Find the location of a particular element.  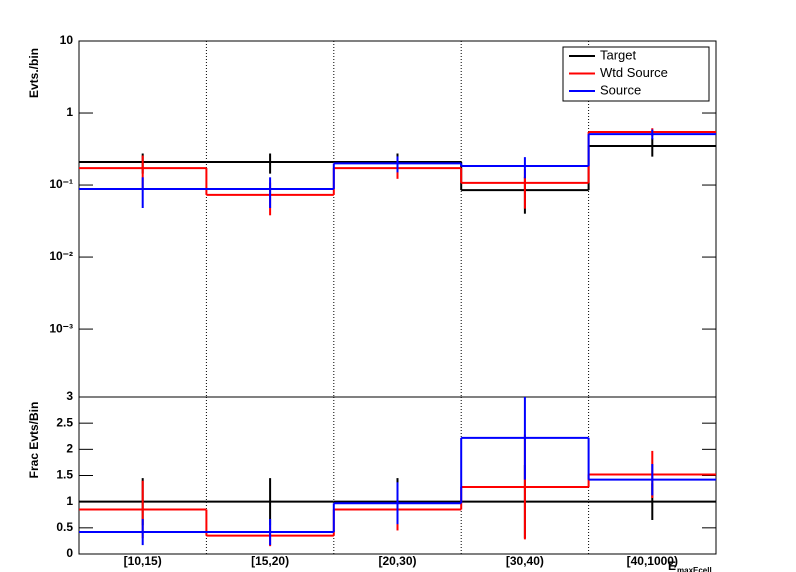

x-tick-label: [15,20) is located at coordinates (270, 561).